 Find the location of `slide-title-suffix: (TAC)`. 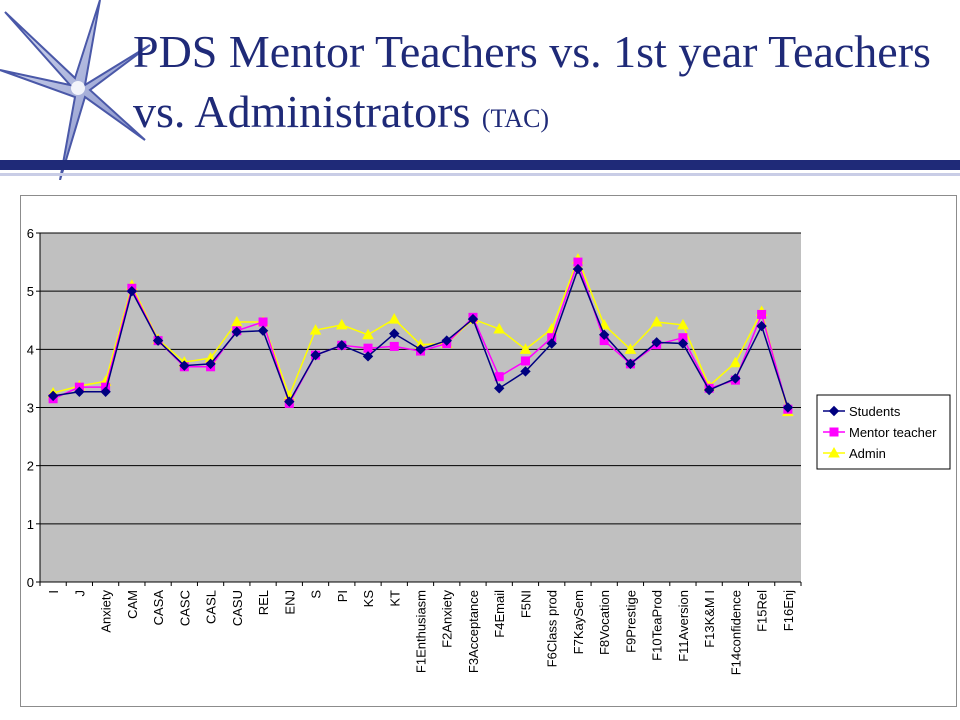

slide-title-suffix: (TAC) is located at coordinates (515, 118).